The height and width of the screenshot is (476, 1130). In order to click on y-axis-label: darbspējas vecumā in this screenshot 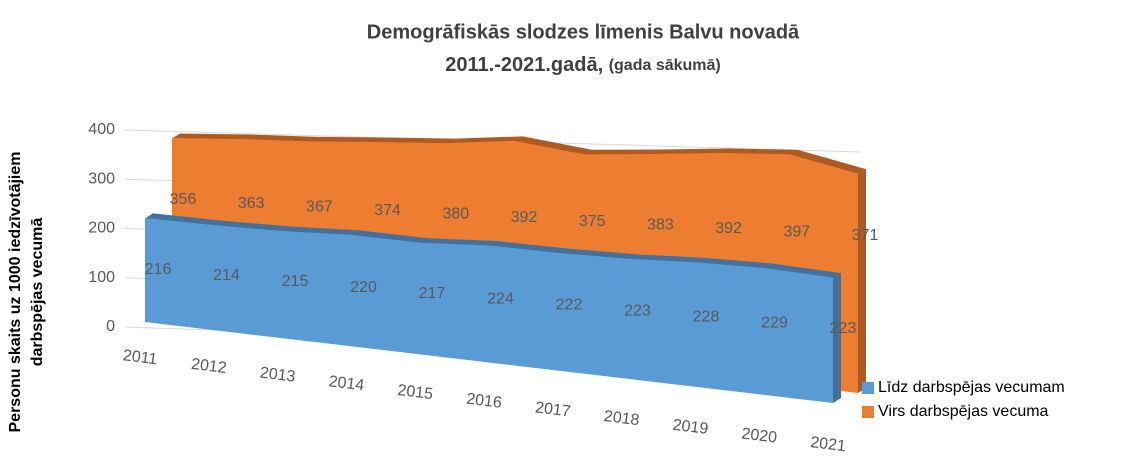, I will do `click(37, 292)`.